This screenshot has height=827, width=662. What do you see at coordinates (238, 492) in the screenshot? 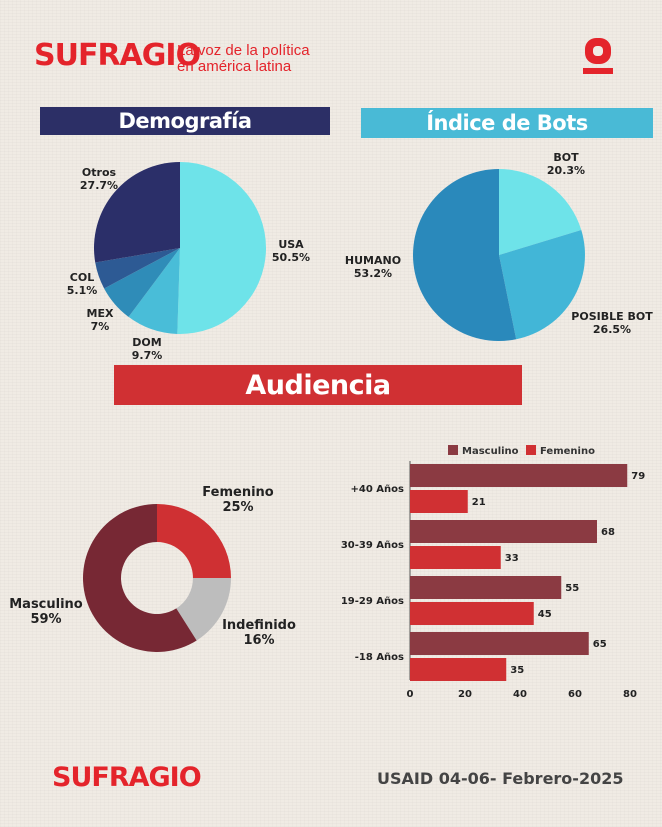
I see `aud-label-femenino-name: Femenino` at bounding box center [238, 492].